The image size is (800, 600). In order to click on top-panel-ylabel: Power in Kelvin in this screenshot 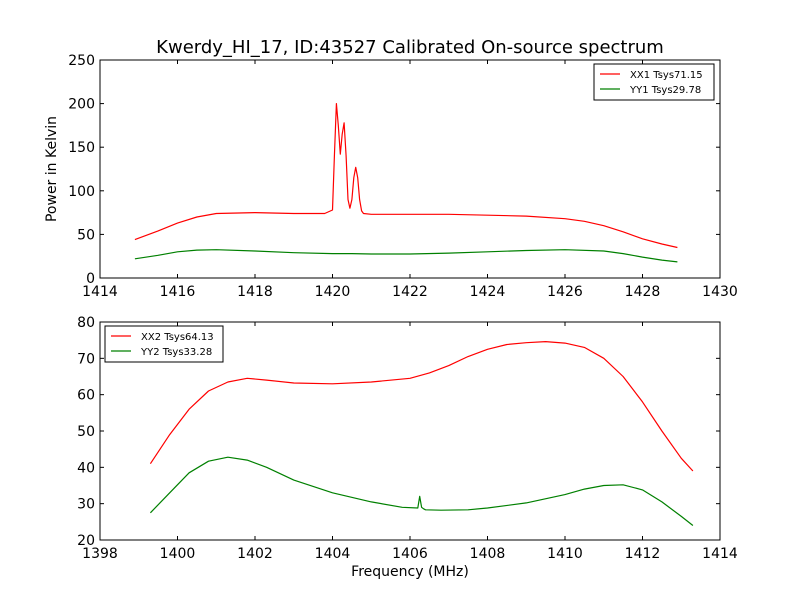, I will do `click(52, 169)`.